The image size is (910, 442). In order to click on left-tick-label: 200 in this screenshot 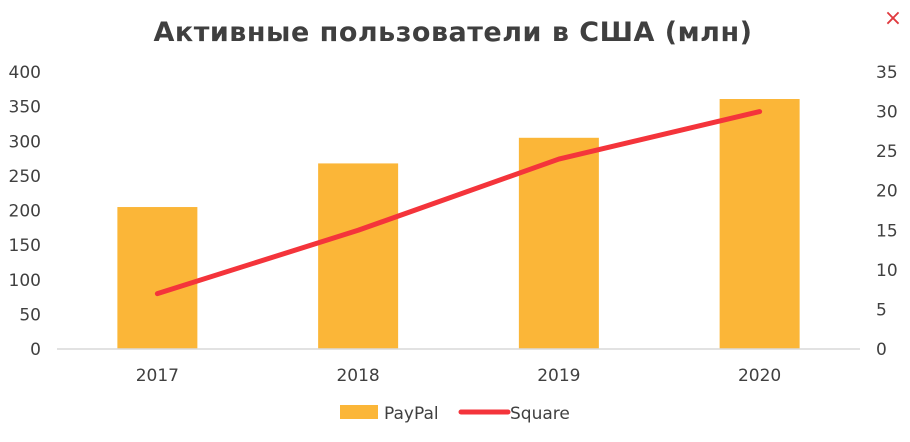, I will do `click(25, 212)`.